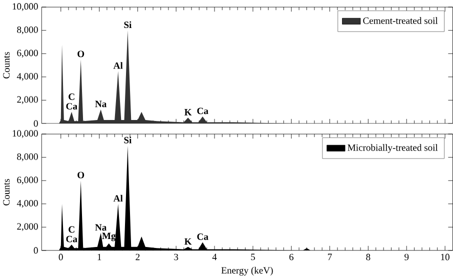  I want to click on x-tick-label: 2, so click(138, 257).